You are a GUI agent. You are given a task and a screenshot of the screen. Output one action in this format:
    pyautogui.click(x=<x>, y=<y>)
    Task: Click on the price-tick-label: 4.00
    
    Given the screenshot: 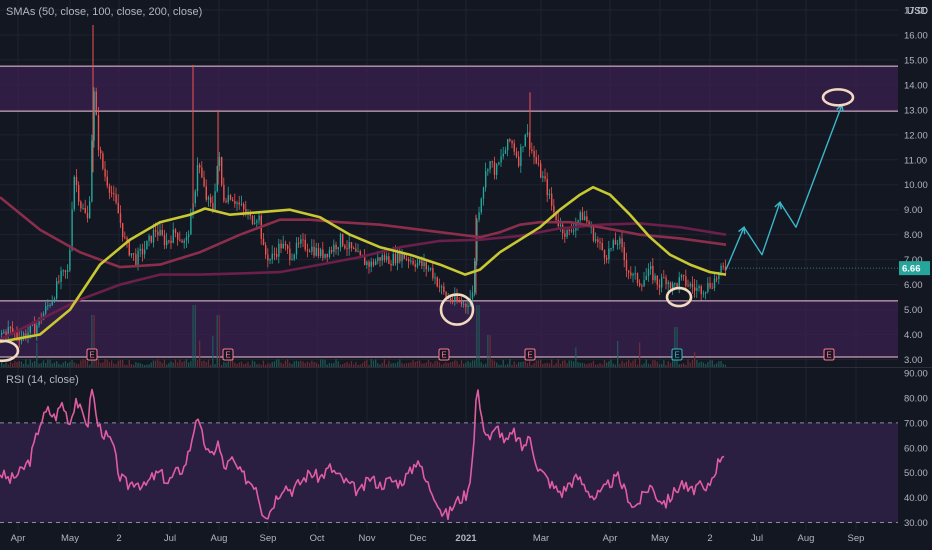 What is the action you would take?
    pyautogui.click(x=913, y=335)
    